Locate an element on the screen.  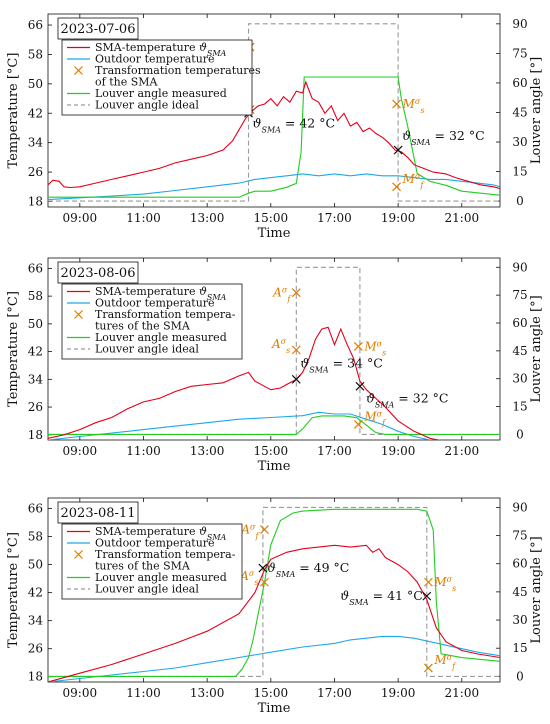
legend-label-transform: Transformation temperatures is located at coordinates (178, 70).